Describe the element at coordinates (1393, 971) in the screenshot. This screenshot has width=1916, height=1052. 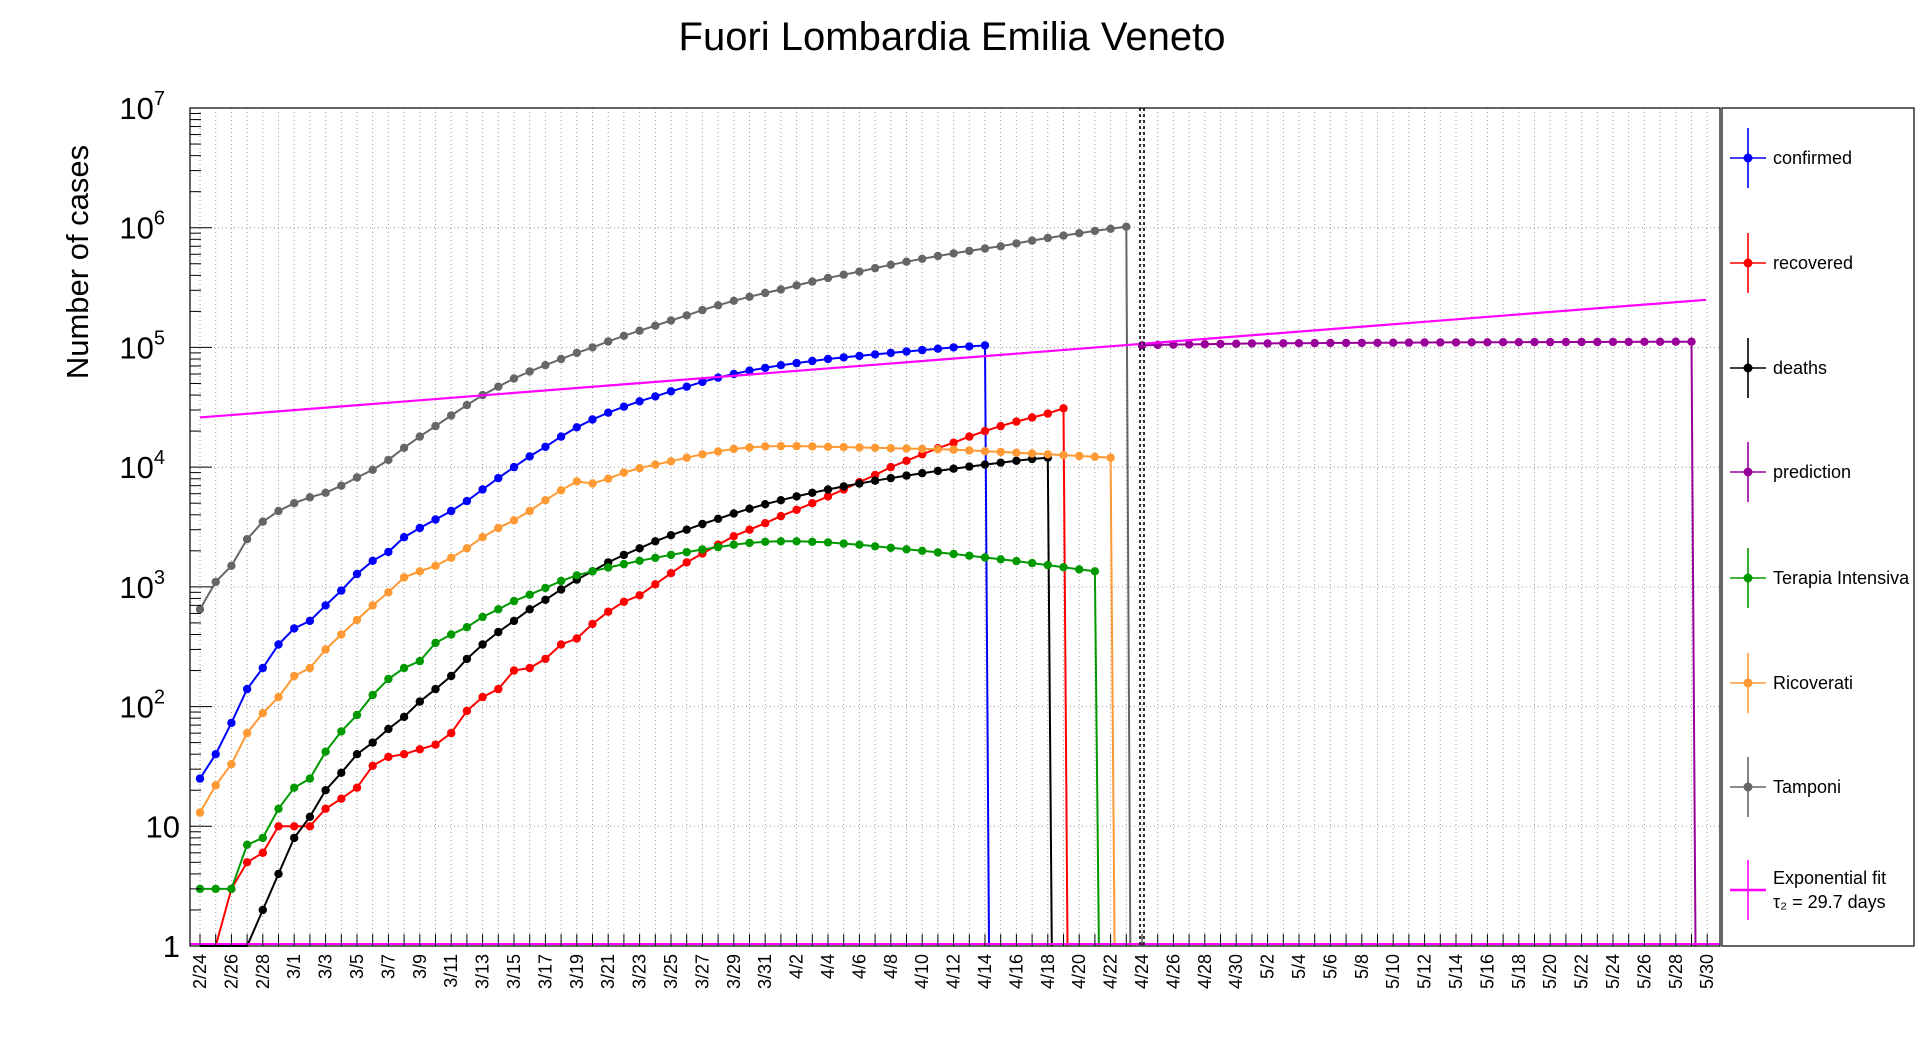
I see `x-tick-label: 5/10` at that location.